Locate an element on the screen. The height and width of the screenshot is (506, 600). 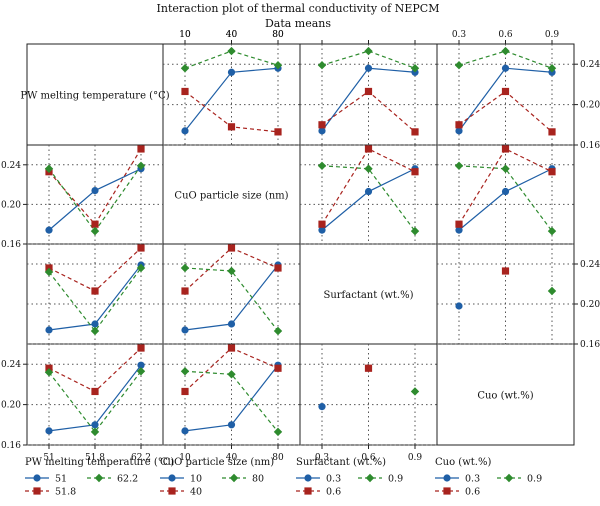
factor-label-surf: Surfactant (wt.%) is located at coordinates (368, 295).